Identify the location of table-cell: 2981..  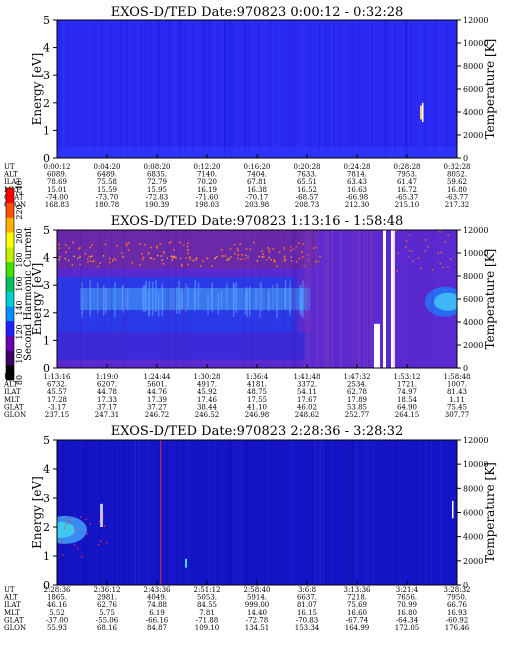
(107, 598).